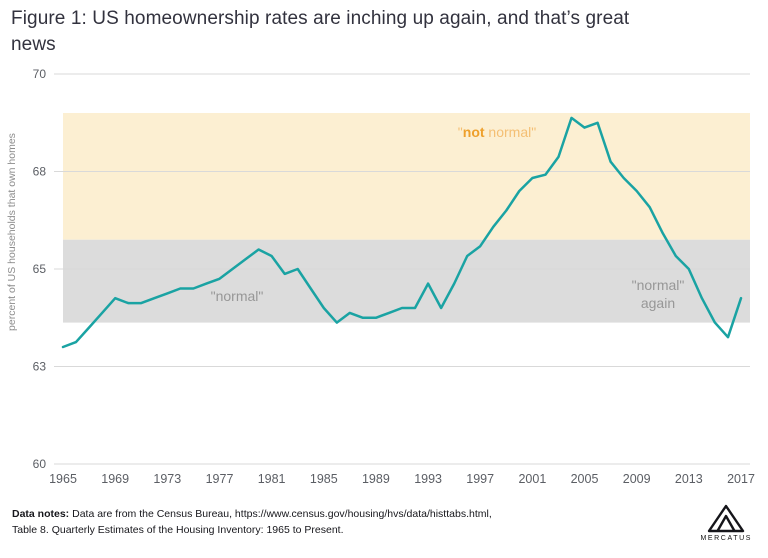 Image resolution: width=768 pixels, height=558 pixels. I want to click on not-normal-label: "not normal", so click(497, 132).